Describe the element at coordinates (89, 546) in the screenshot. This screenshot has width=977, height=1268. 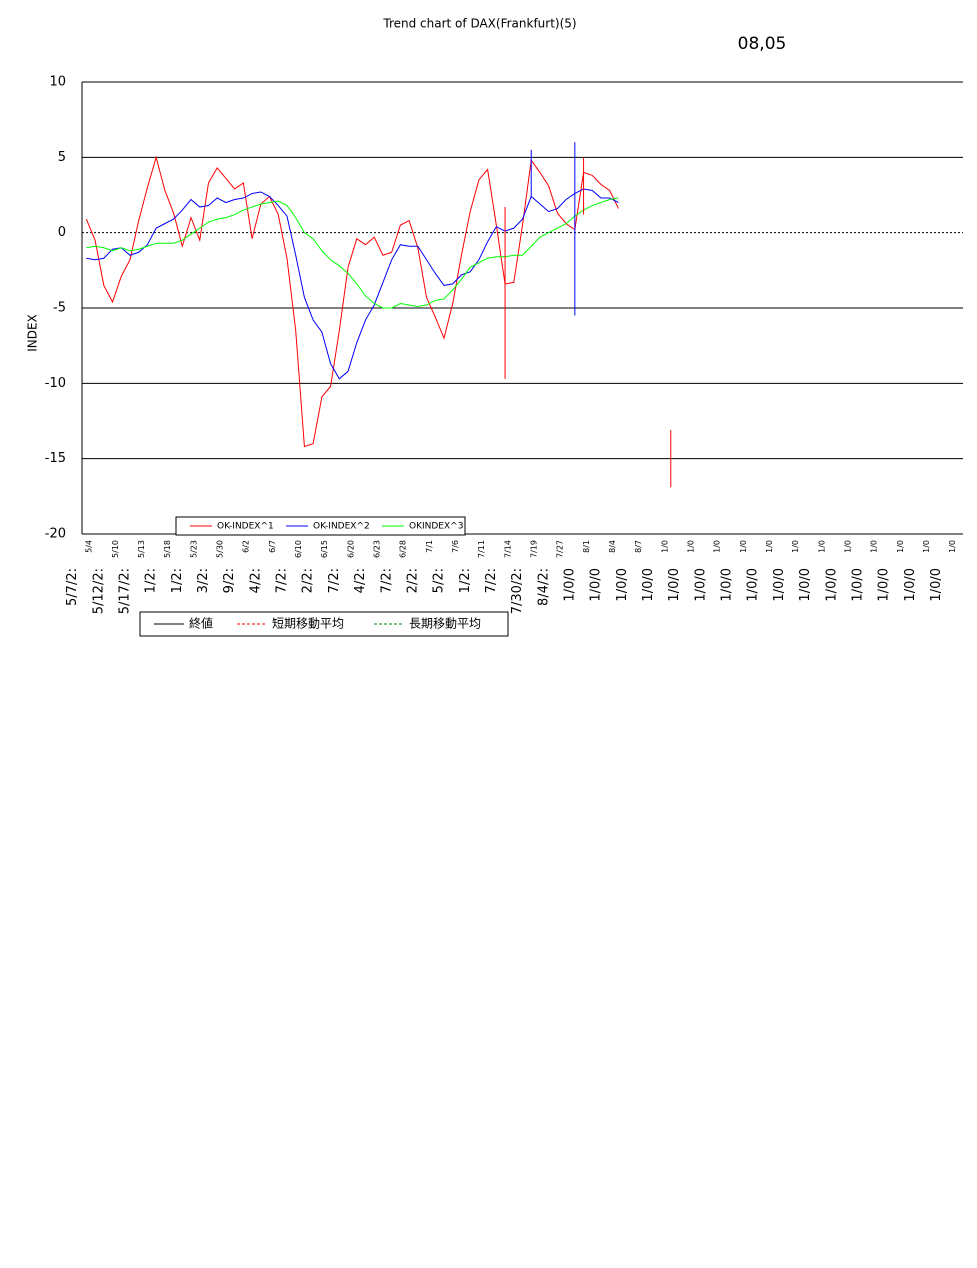
I see `x-tick-label: 5/4` at that location.